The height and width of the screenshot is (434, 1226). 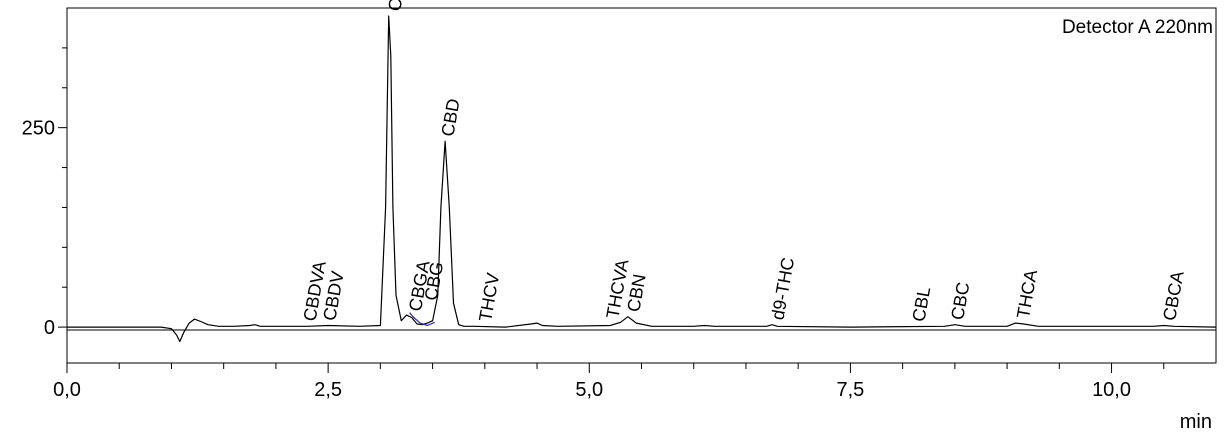 What do you see at coordinates (328, 390) in the screenshot?
I see `x-tick-label: 2,5` at bounding box center [328, 390].